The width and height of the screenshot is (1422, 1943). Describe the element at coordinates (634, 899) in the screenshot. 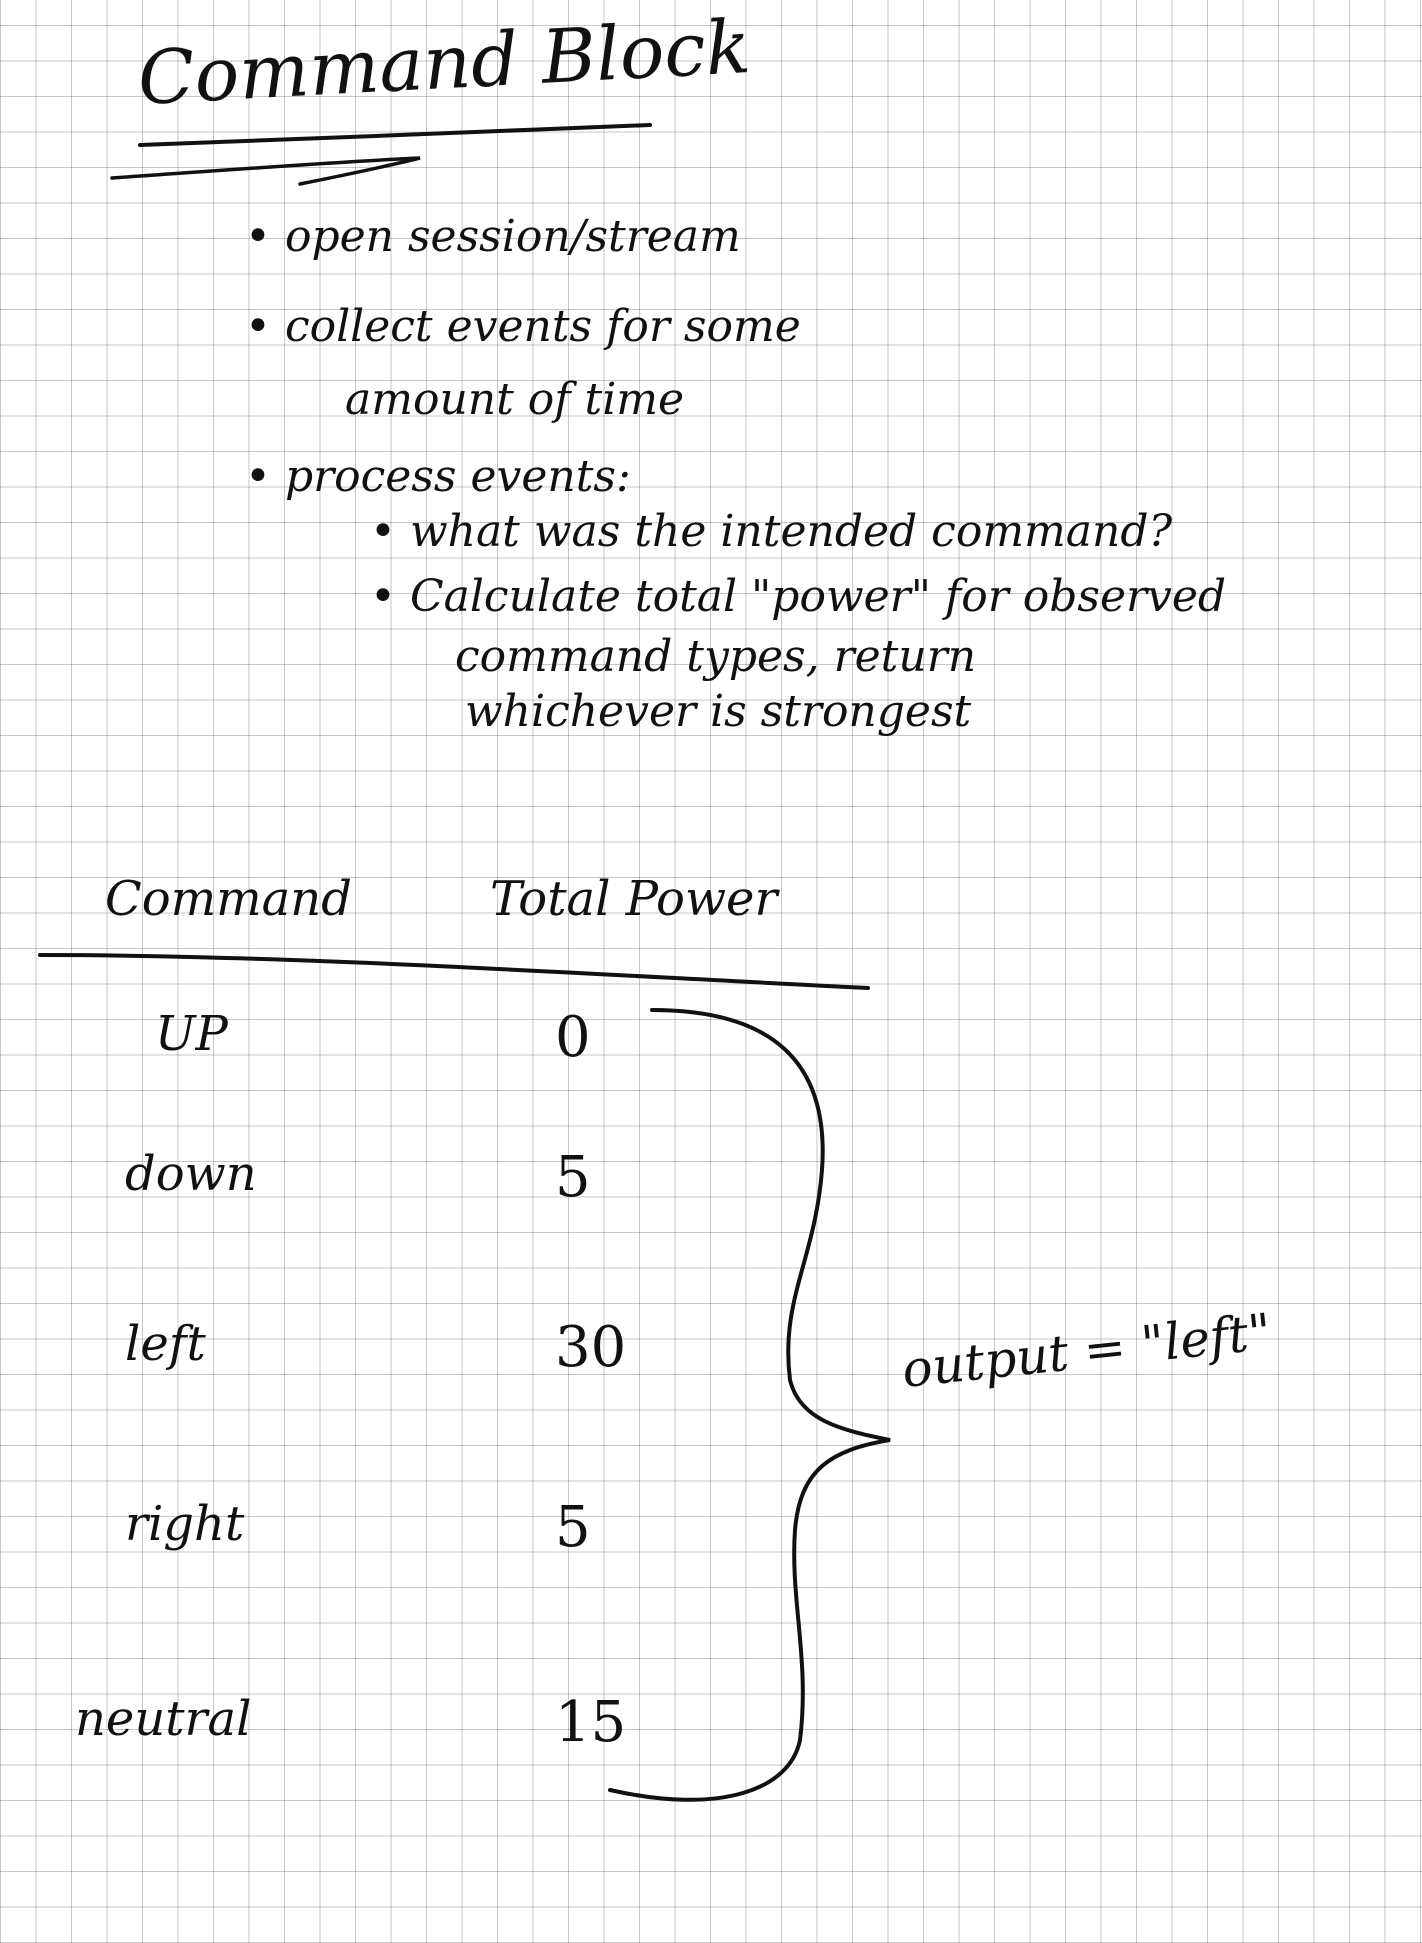

I see `table-header-total-power: Total Power` at that location.